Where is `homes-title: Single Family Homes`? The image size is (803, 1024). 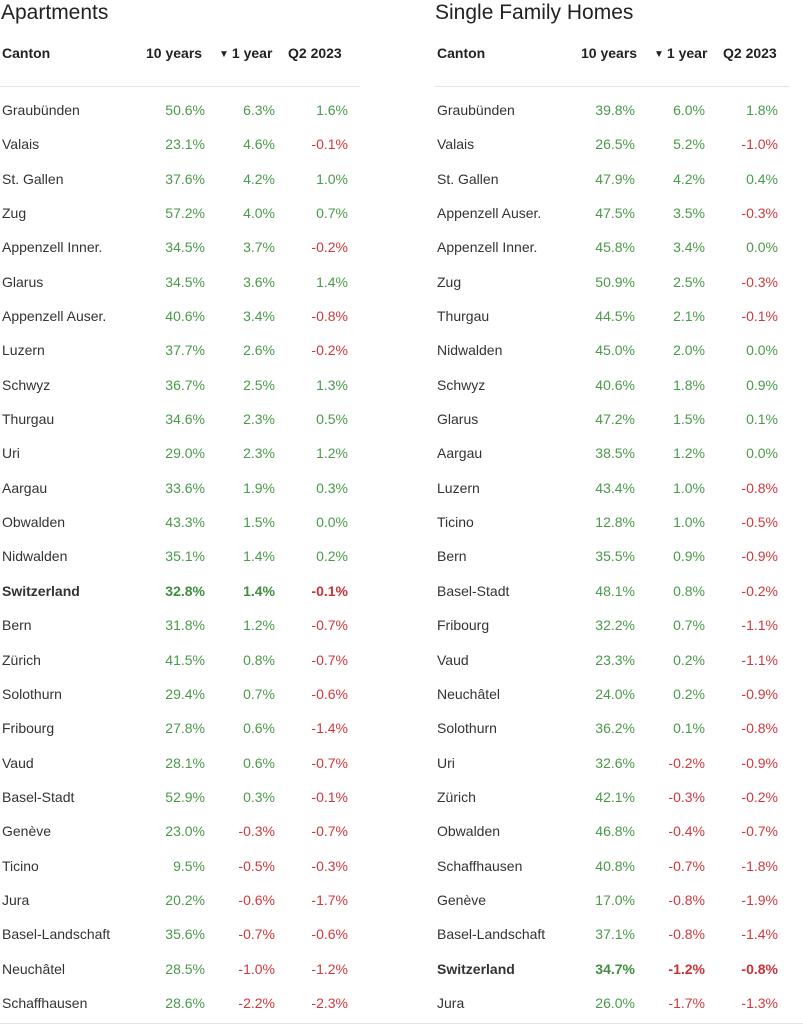 homes-title: Single Family Homes is located at coordinates (534, 12).